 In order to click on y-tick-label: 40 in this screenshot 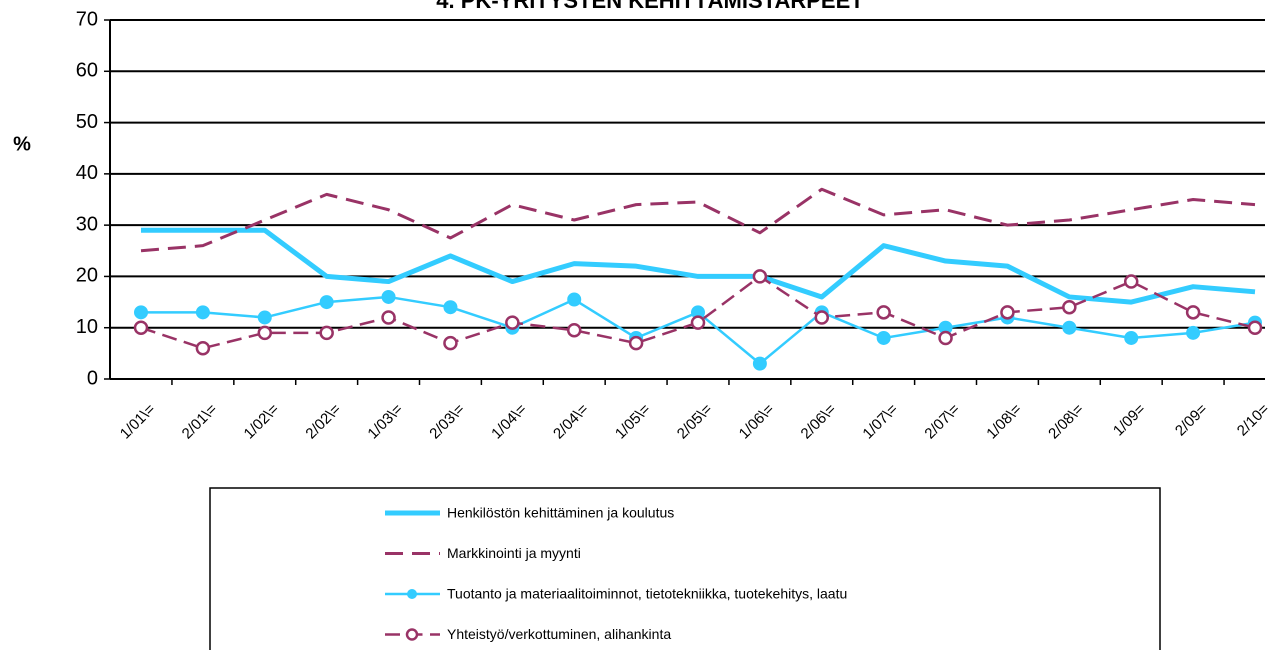, I will do `click(87, 173)`.